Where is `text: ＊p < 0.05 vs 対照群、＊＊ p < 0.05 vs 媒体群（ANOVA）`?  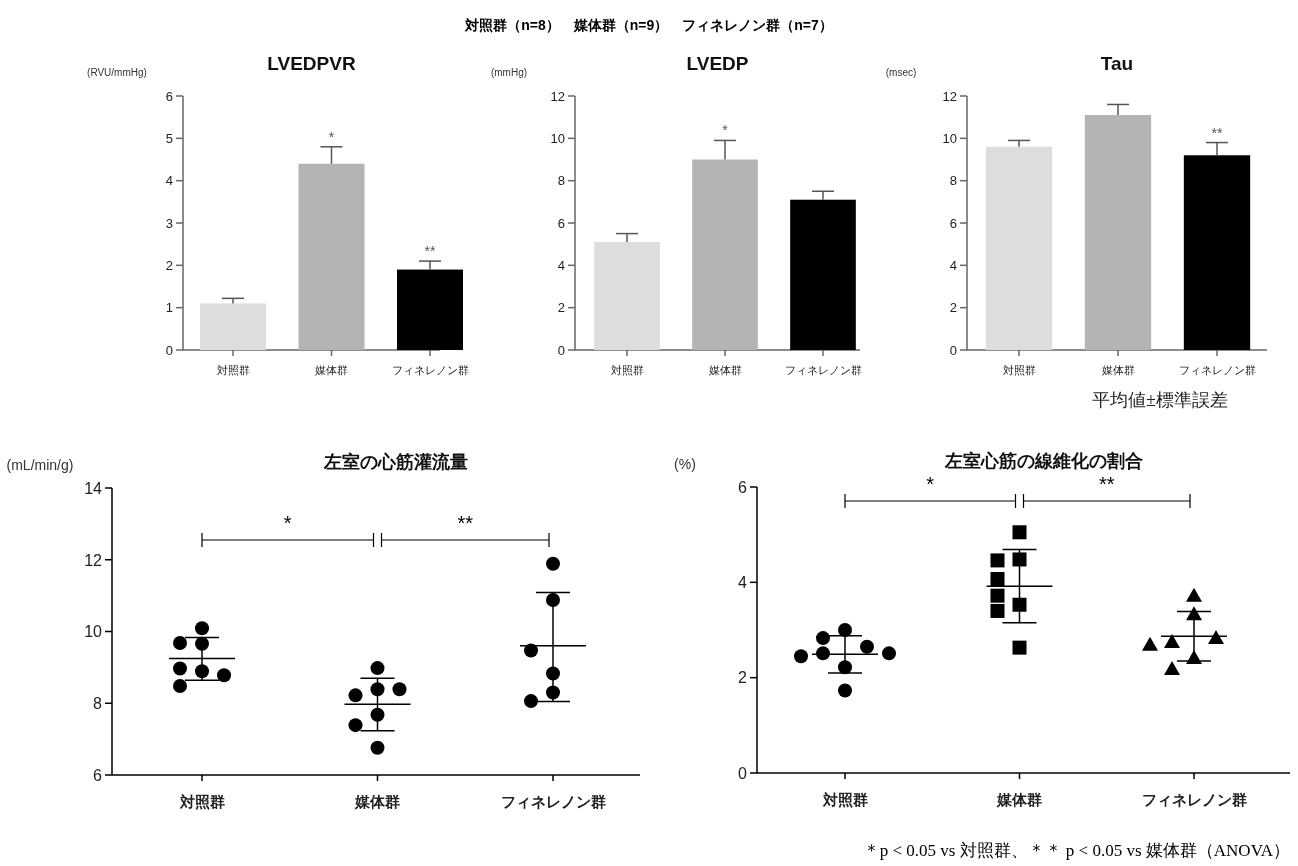
text: ＊p < 0.05 vs 対照群、＊＊ p < 0.05 vs 媒体群（ANOVA） is located at coordinates (1076, 850).